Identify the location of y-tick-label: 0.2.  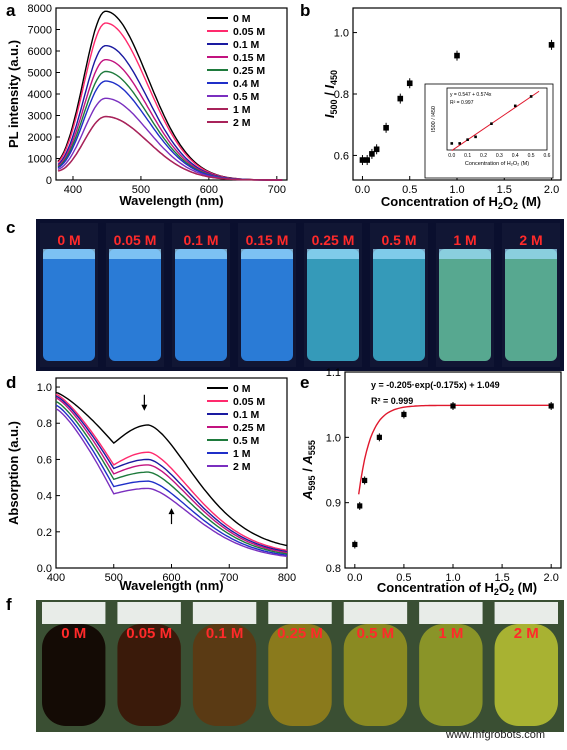
(44, 533).